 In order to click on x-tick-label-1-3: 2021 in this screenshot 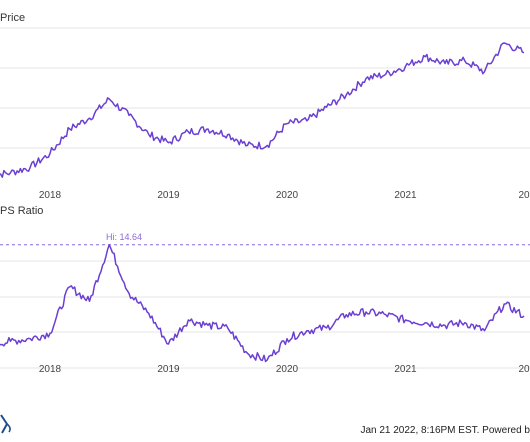, I will do `click(405, 369)`.